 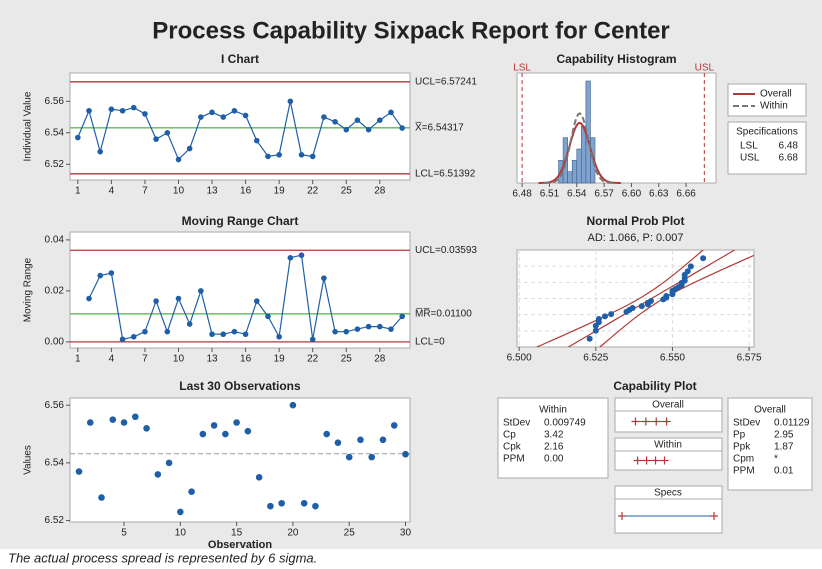 What do you see at coordinates (739, 435) in the screenshot?
I see `stat-name: Pp` at bounding box center [739, 435].